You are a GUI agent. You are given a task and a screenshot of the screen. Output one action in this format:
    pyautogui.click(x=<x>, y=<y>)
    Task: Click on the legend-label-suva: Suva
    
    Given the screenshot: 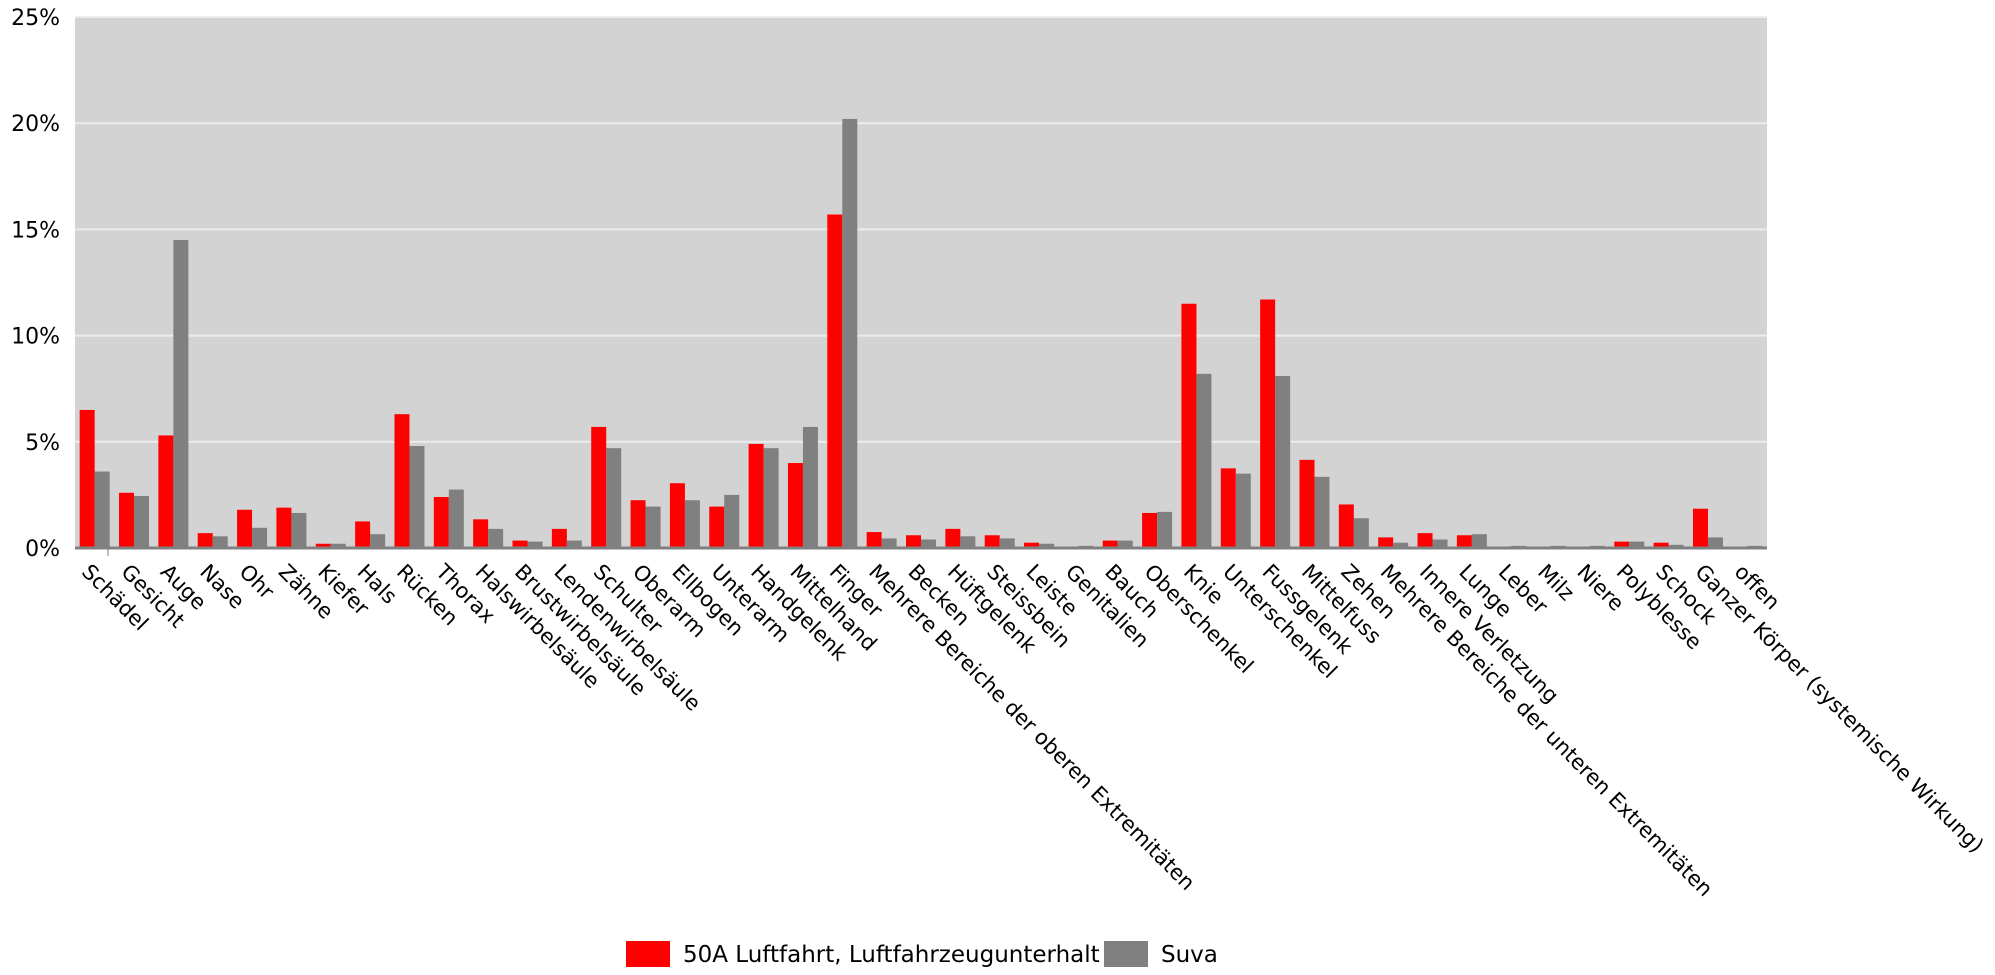 What is the action you would take?
    pyautogui.click(x=1189, y=955)
    